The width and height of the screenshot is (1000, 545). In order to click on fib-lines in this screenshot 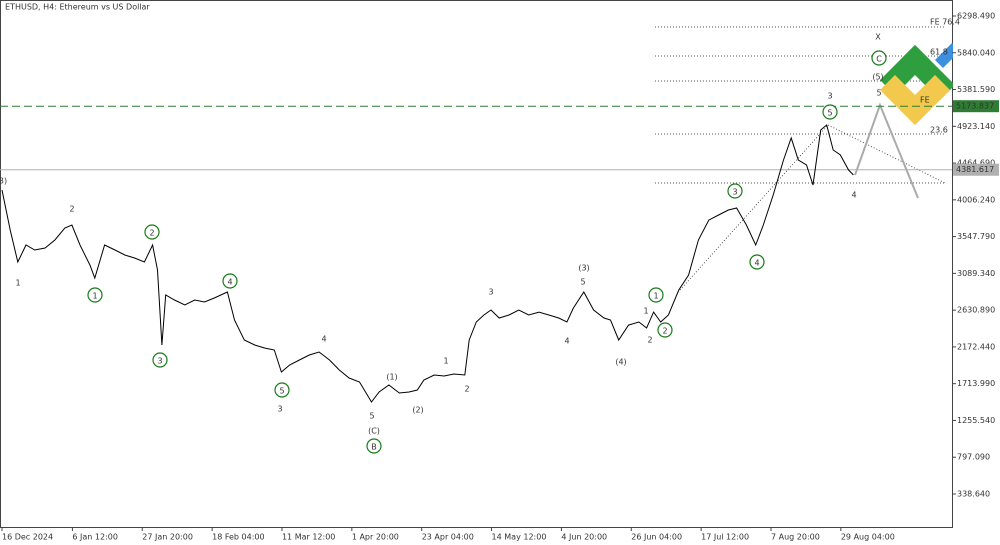, I will do `click(800, 158)`.